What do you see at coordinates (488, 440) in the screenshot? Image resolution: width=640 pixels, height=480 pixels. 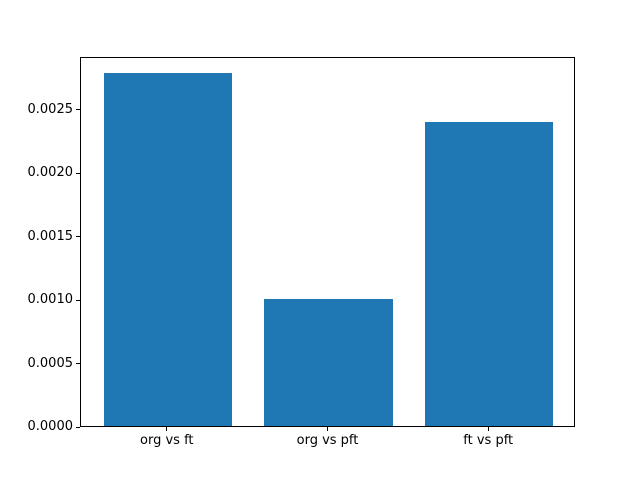 I see `x-tick-label-ft-vs-pft: ft vs pft` at bounding box center [488, 440].